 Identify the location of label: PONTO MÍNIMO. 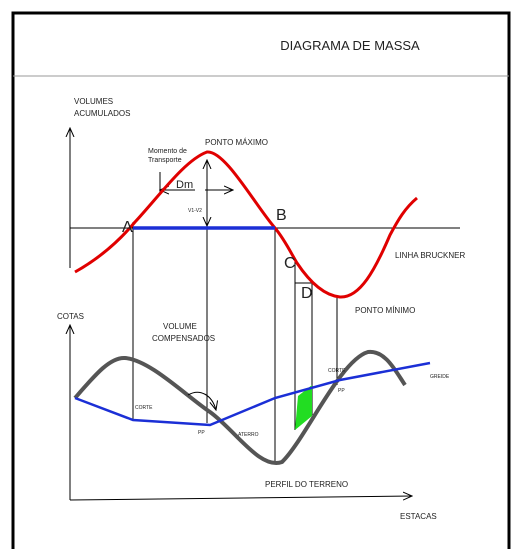
(385, 310).